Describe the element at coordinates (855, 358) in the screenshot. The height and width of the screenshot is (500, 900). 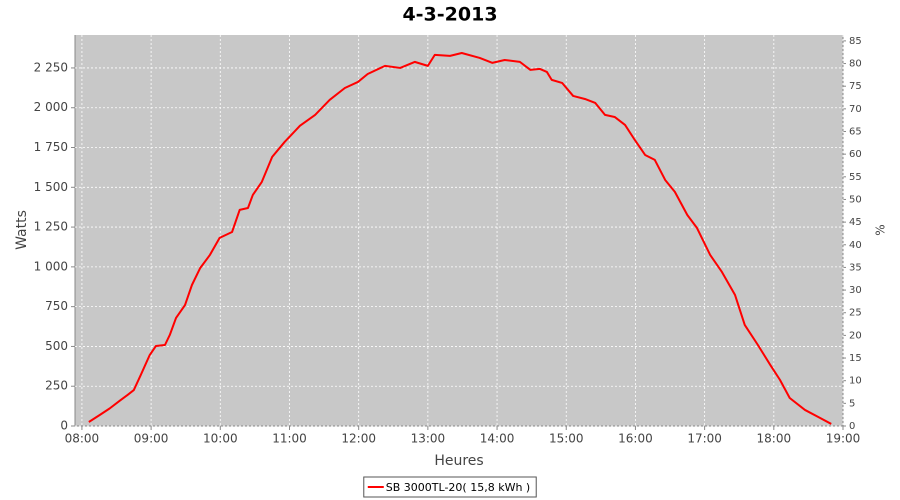
I see `y2-tick-label: 15` at that location.